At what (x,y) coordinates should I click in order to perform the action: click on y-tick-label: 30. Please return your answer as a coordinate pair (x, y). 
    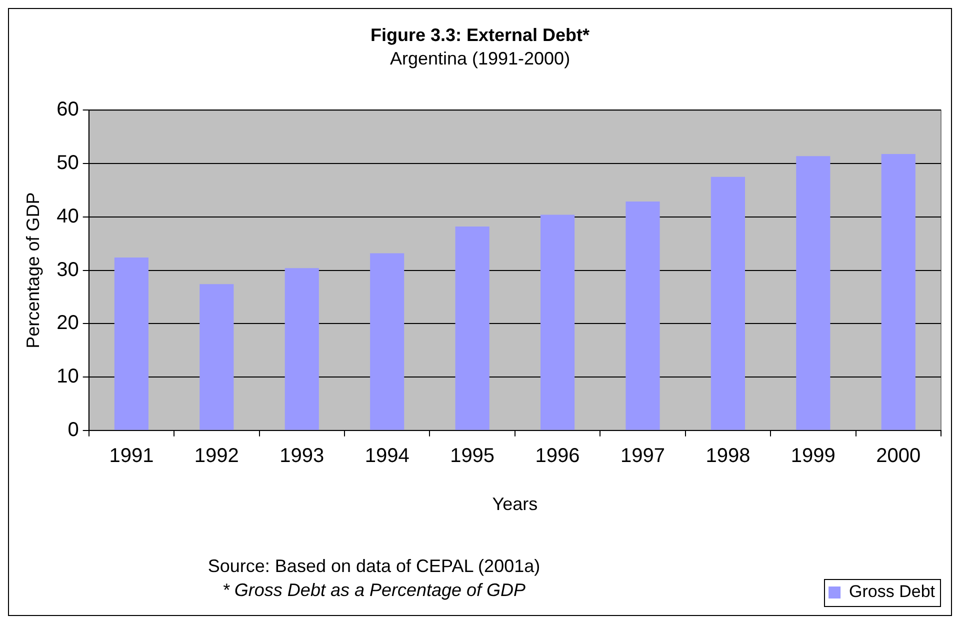
    Looking at the image, I should click on (67, 269).